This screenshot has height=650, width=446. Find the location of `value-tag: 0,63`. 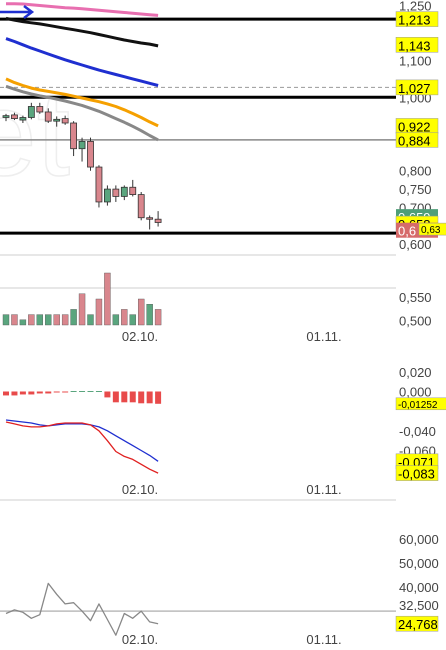

value-tag: 0,63 is located at coordinates (431, 230).